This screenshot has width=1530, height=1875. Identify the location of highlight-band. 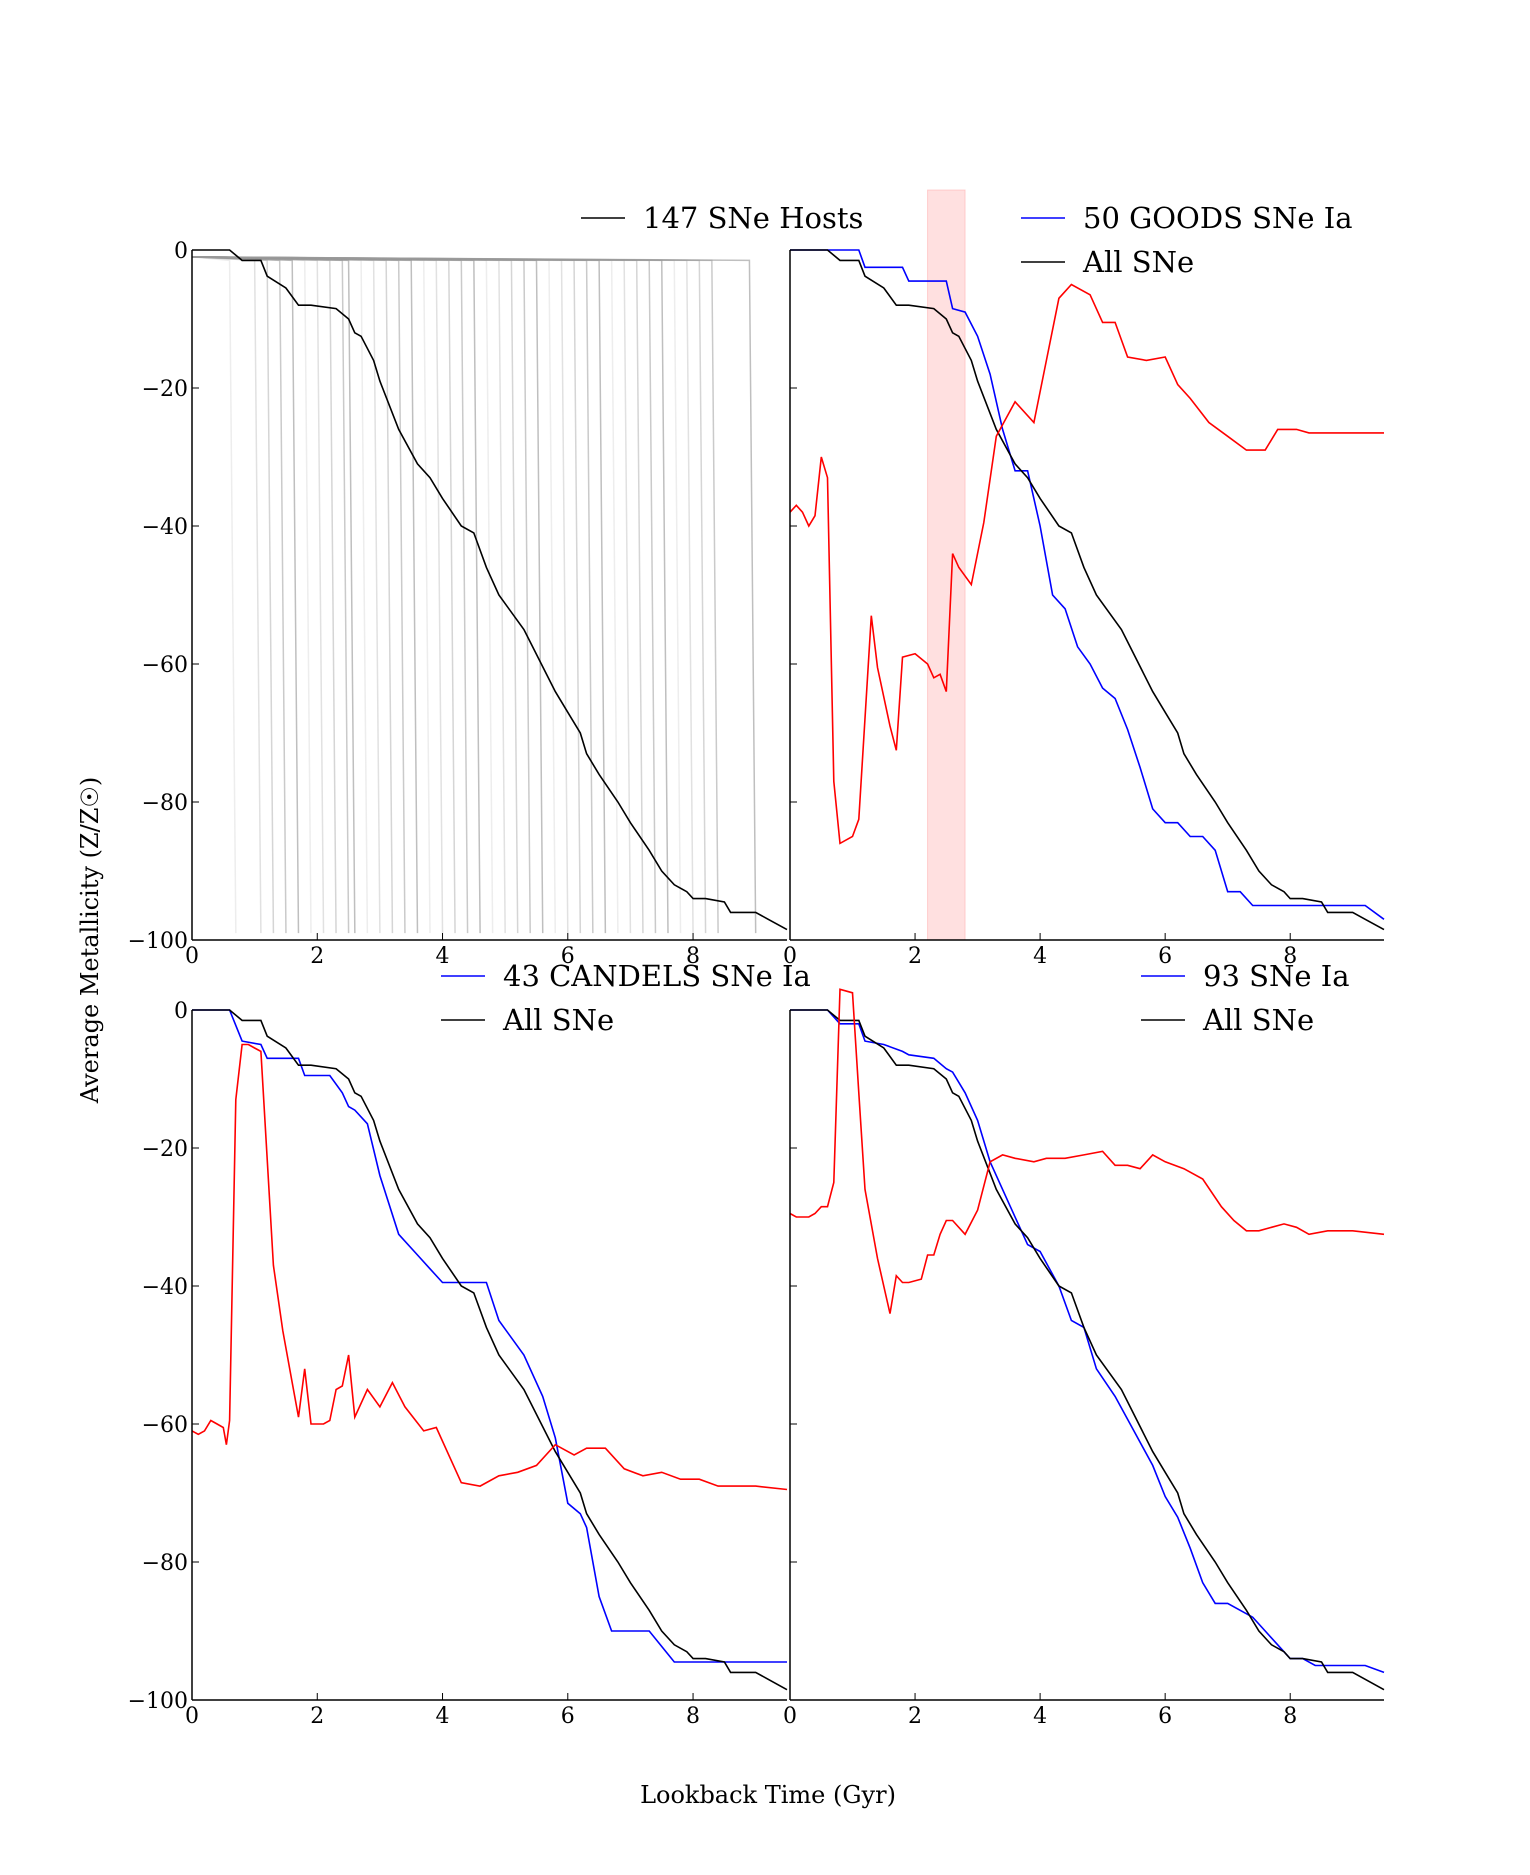
(946, 565).